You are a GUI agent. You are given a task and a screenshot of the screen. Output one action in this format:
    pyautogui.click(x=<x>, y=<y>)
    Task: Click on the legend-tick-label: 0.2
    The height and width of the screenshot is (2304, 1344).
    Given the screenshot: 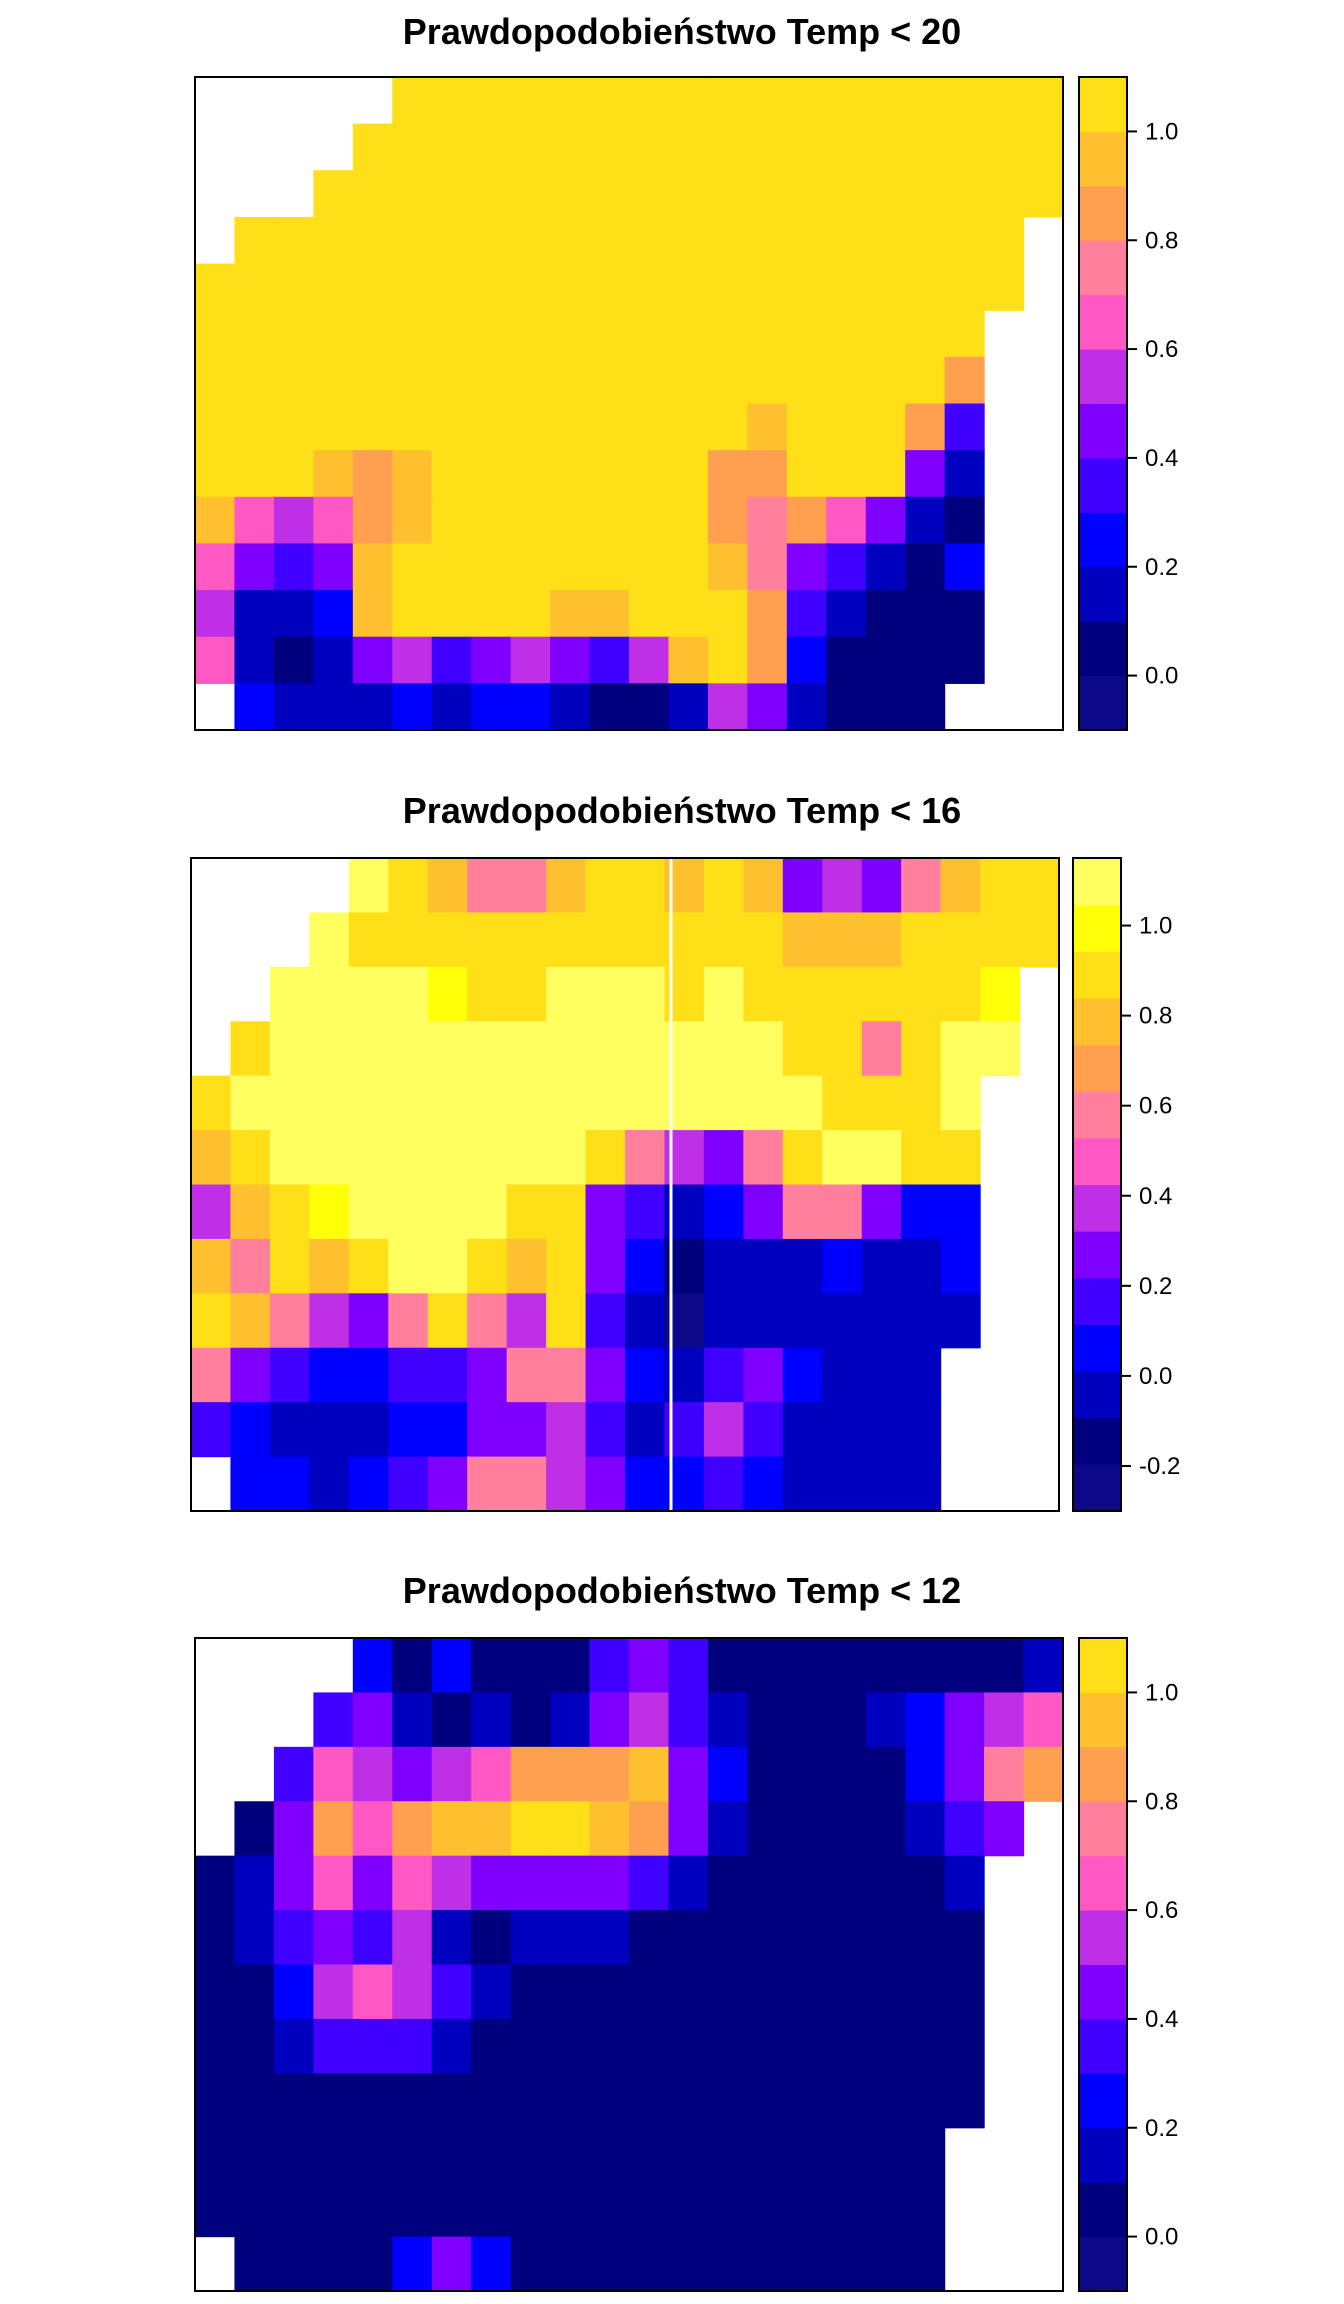 What is the action you would take?
    pyautogui.click(x=1155, y=1286)
    